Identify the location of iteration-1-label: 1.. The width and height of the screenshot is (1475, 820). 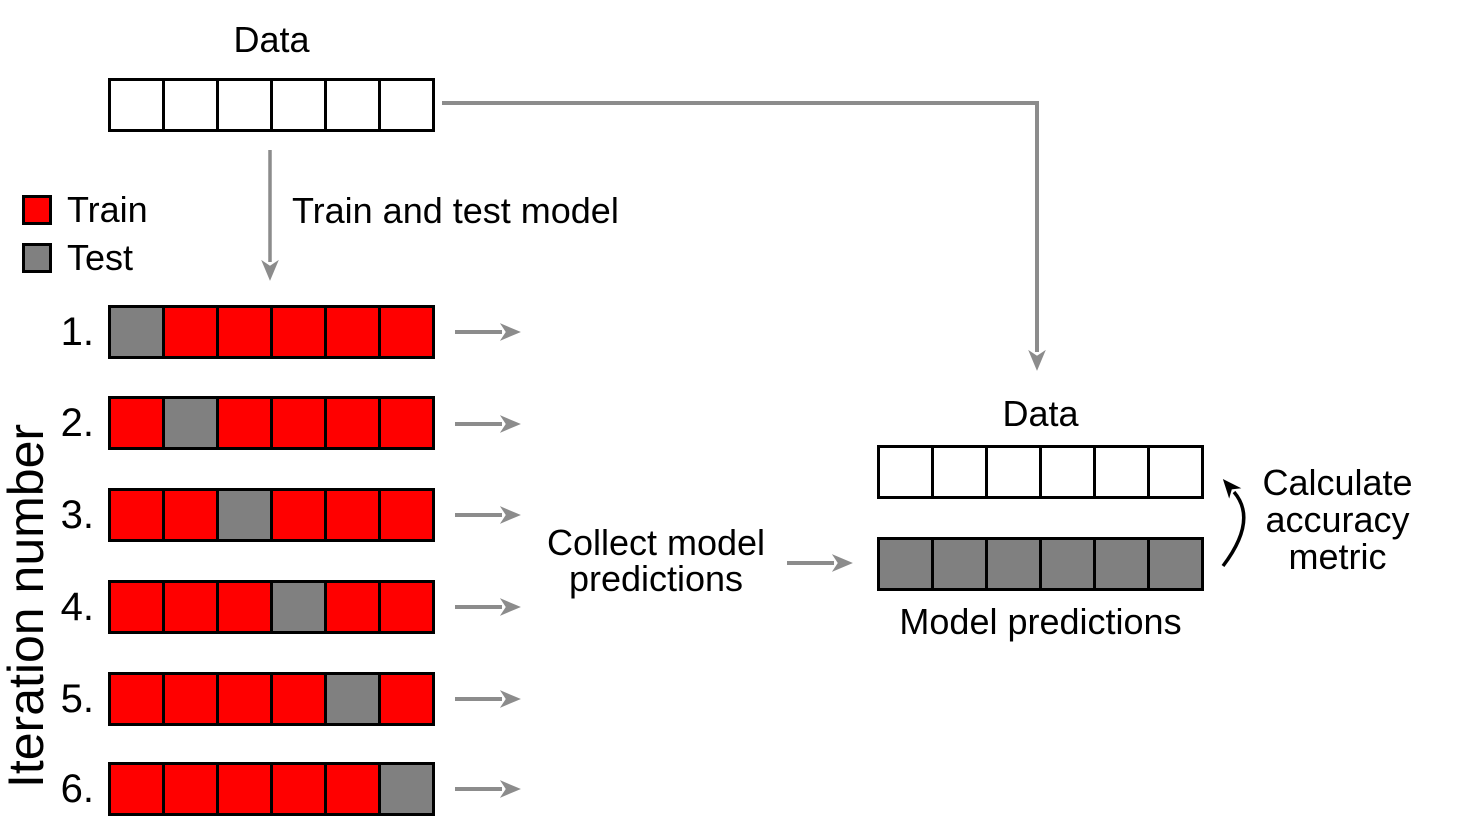
(77, 332).